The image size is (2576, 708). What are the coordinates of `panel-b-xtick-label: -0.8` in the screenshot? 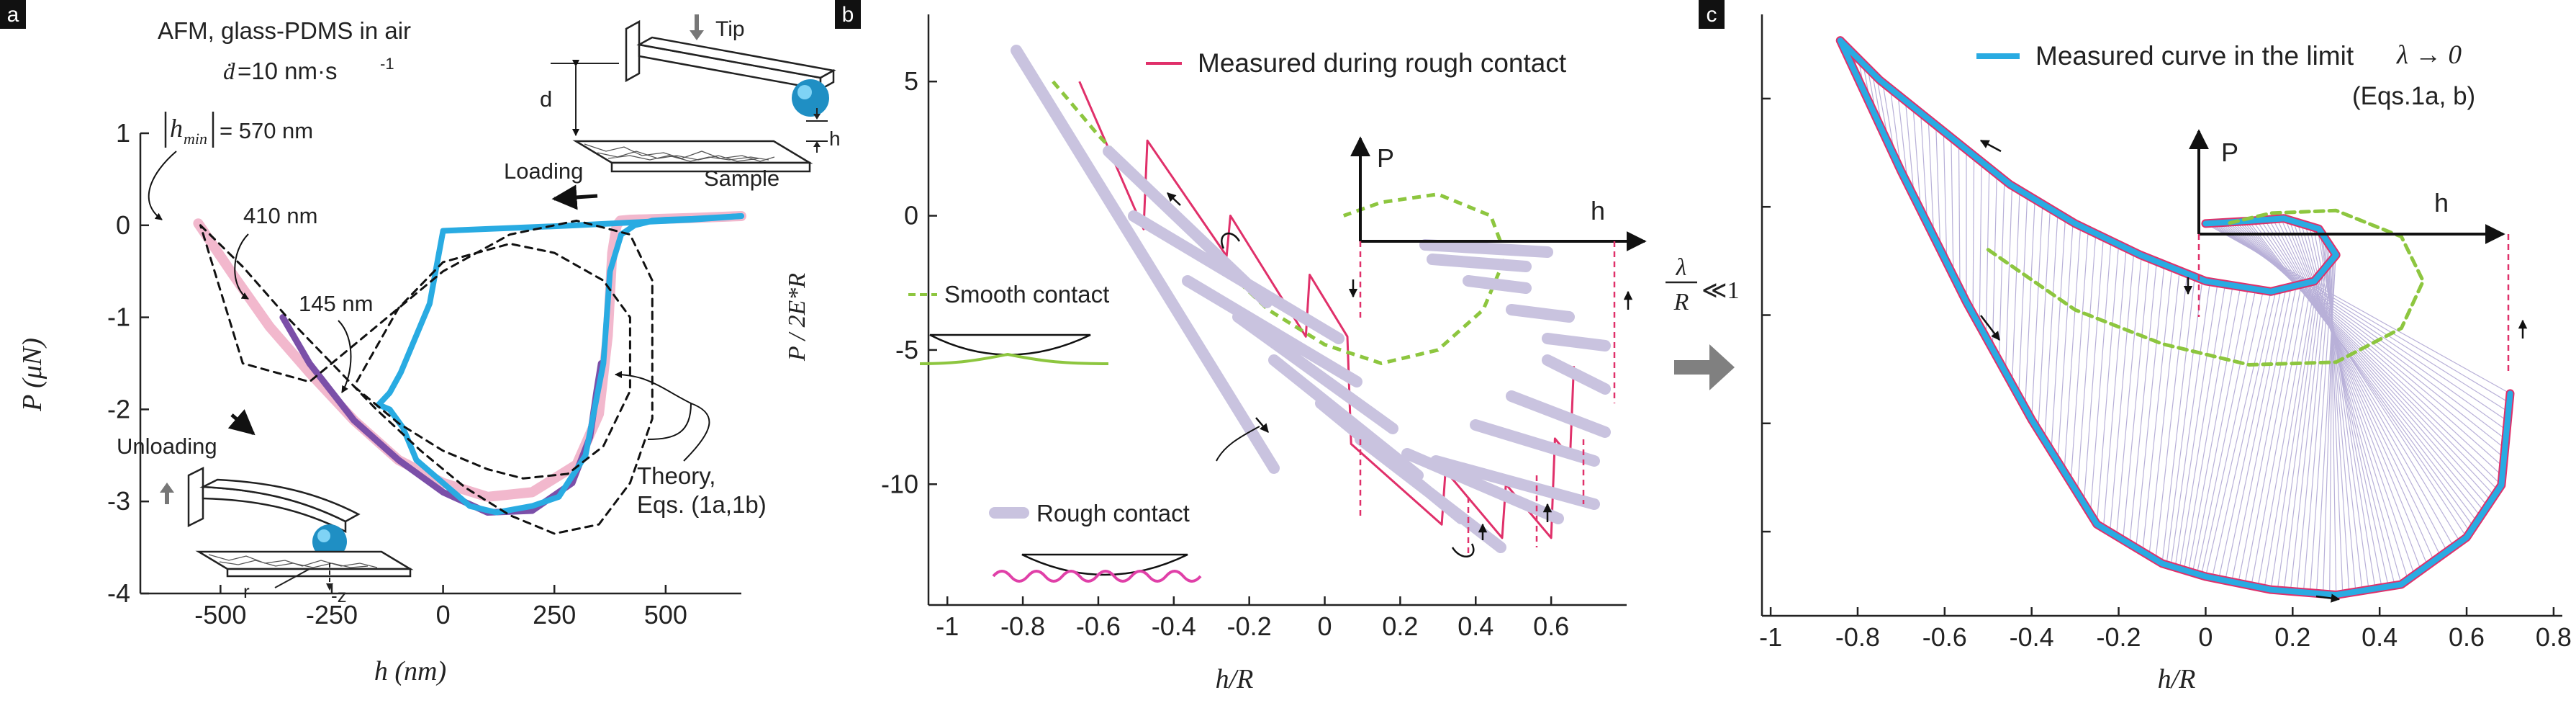 It's located at (1023, 626).